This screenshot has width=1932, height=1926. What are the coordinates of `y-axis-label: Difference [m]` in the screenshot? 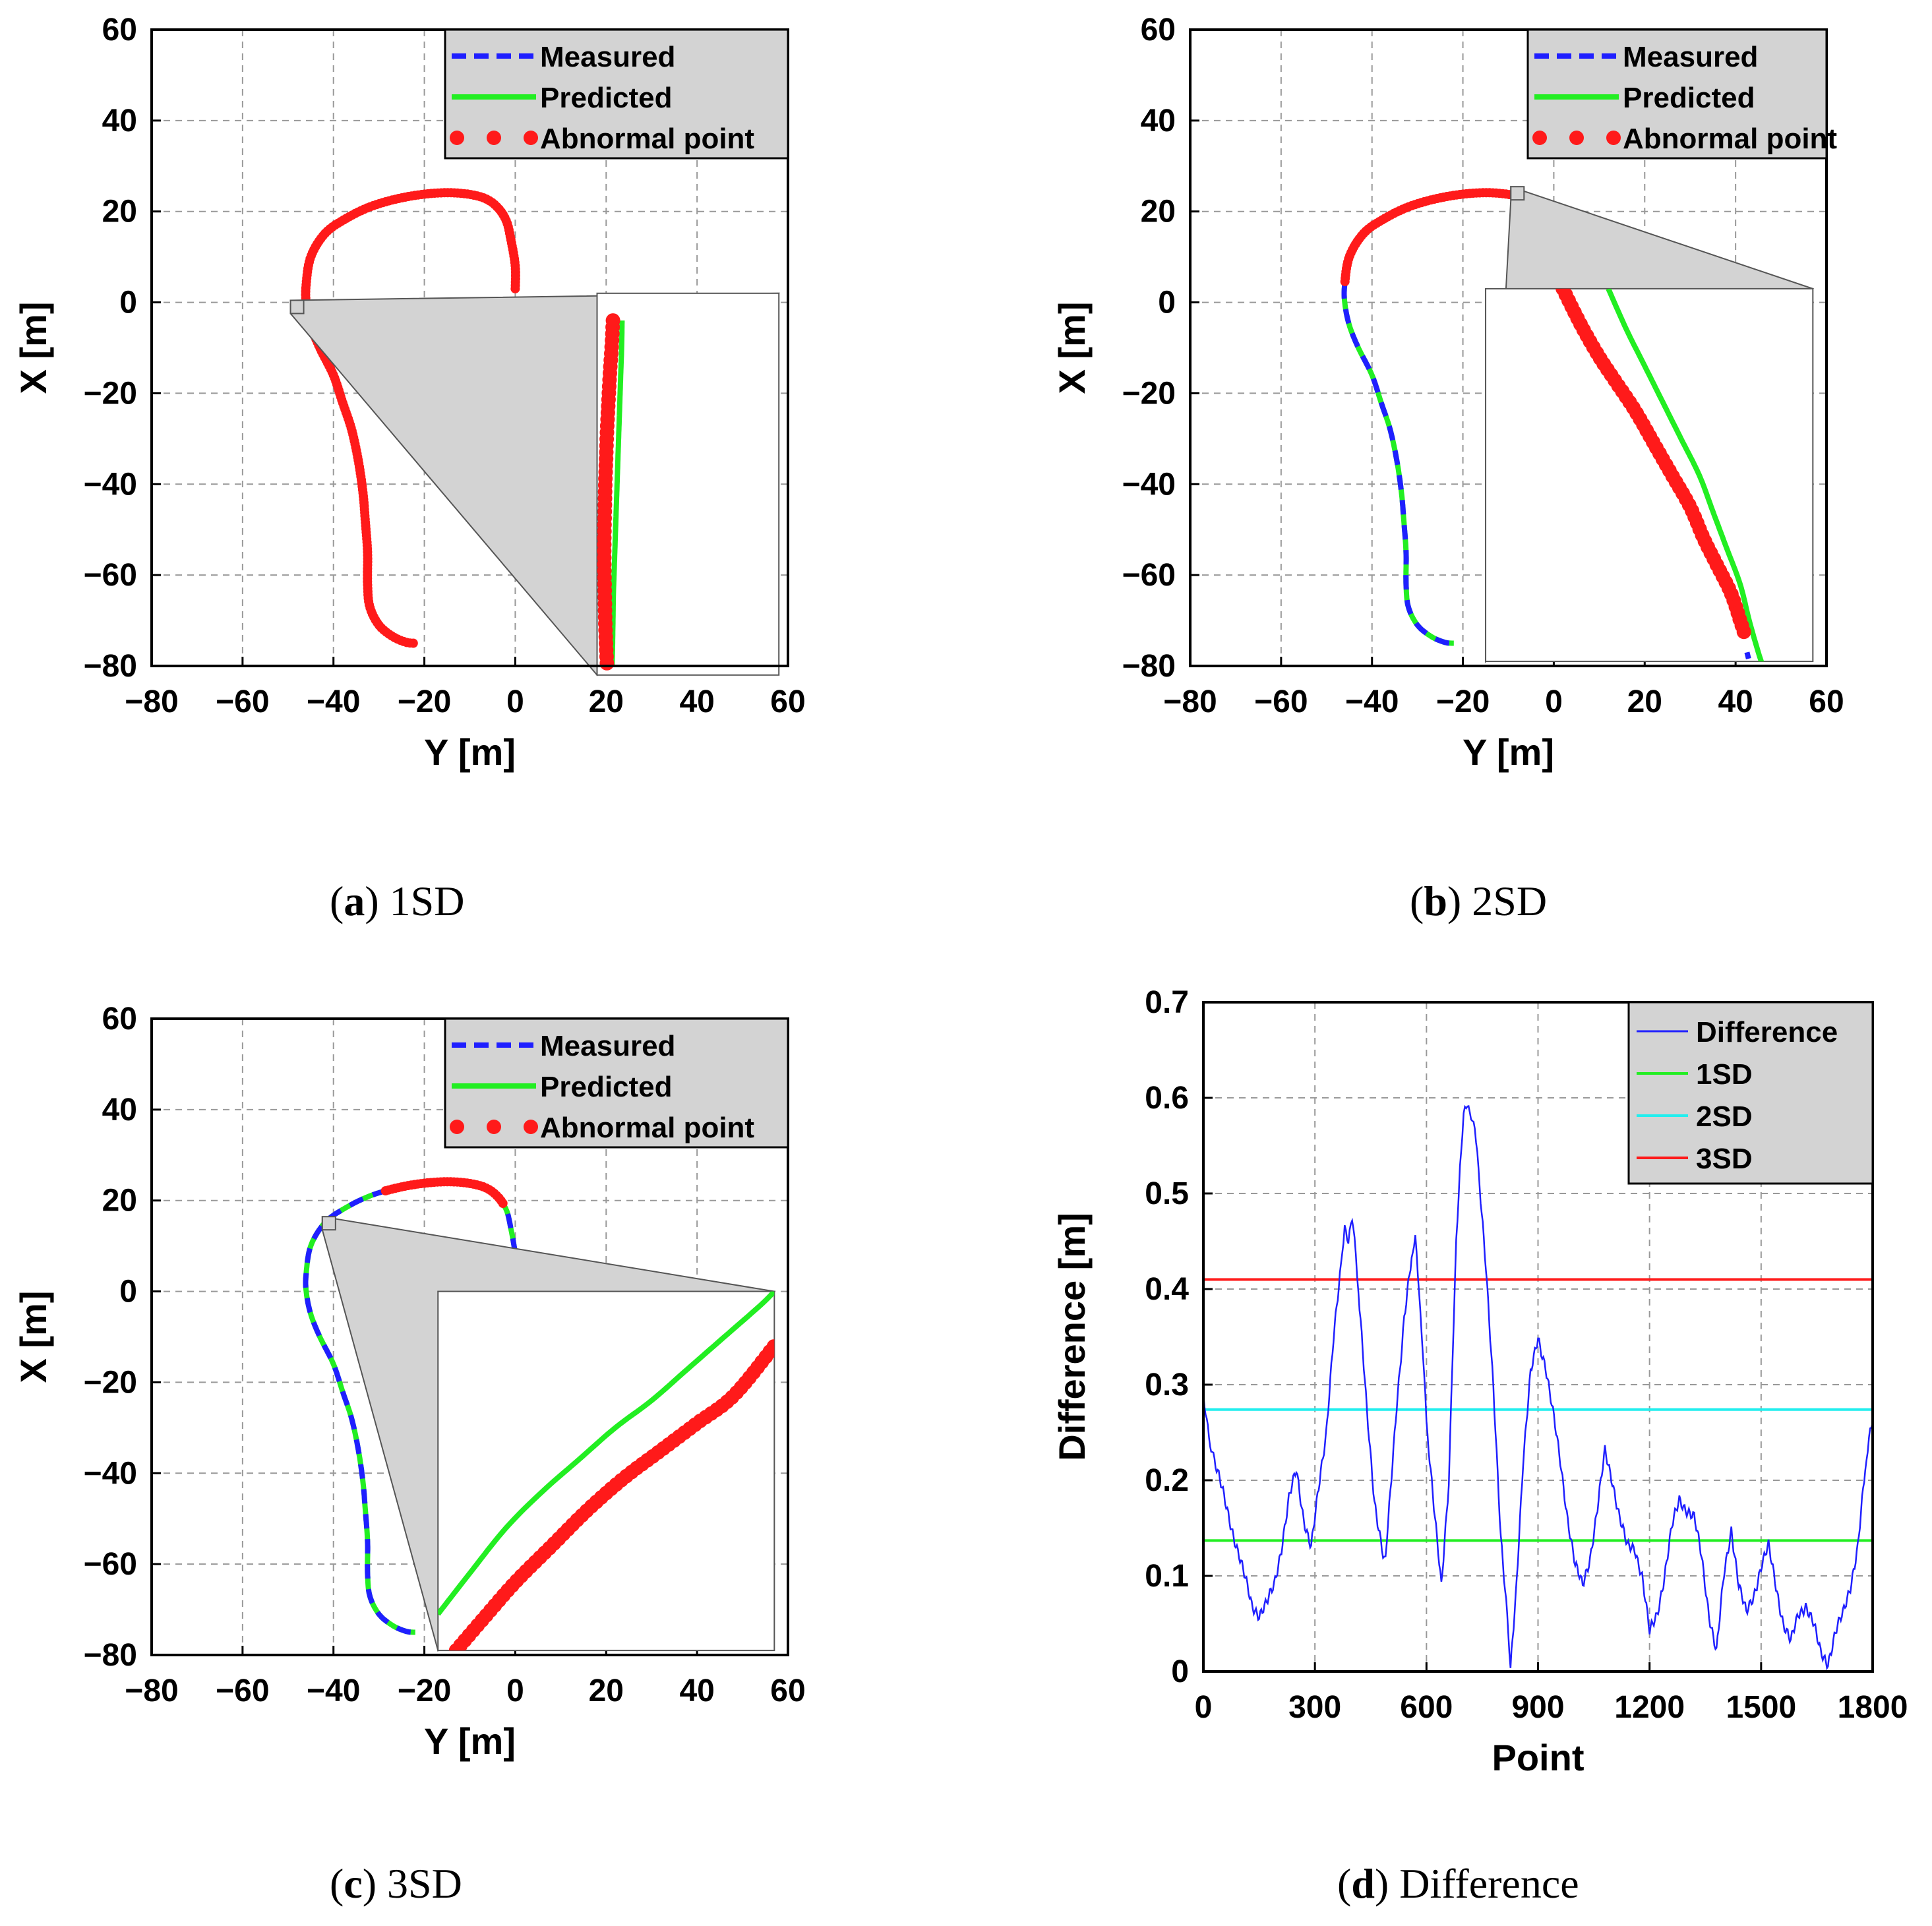 It's located at (1072, 1337).